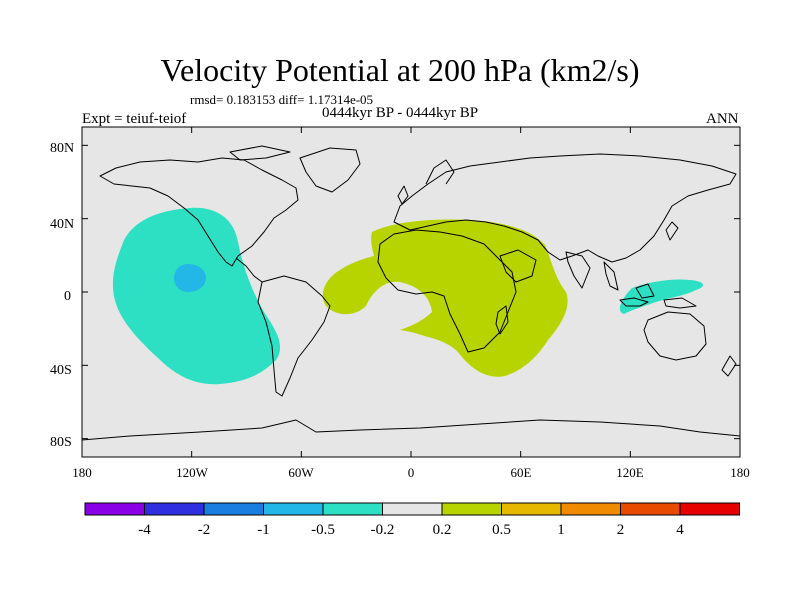  I want to click on experiment-label: Expt = teiuf-teiof, so click(134, 119).